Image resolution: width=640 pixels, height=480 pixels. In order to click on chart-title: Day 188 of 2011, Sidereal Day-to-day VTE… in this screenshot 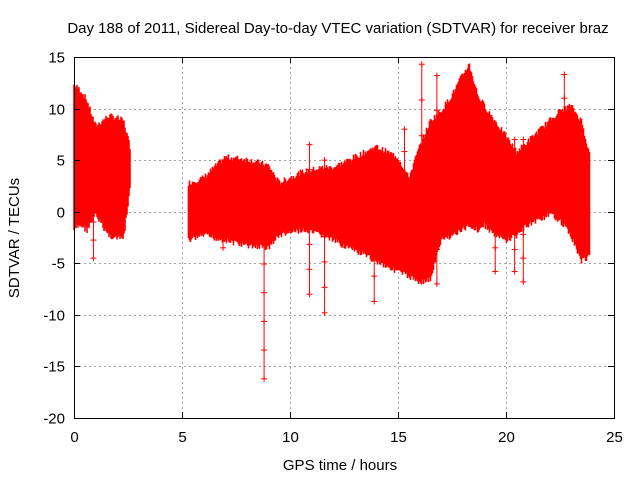, I will do `click(337, 28)`.